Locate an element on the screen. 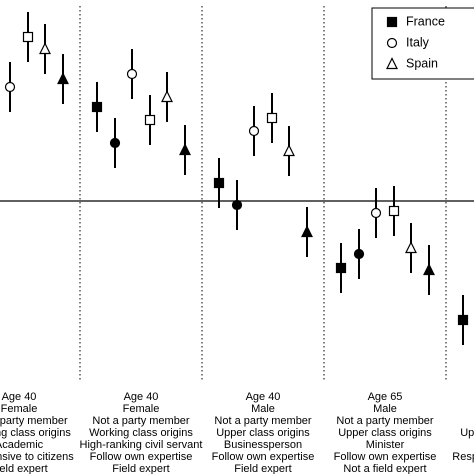 This screenshot has height=474, width=474. legend-label: Italy is located at coordinates (418, 42).